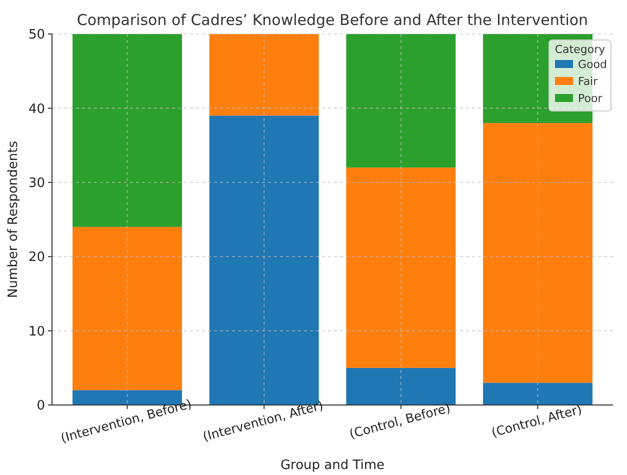 This screenshot has height=475, width=627. Describe the element at coordinates (36, 258) in the screenshot. I see `y-tick-label: 20` at that location.